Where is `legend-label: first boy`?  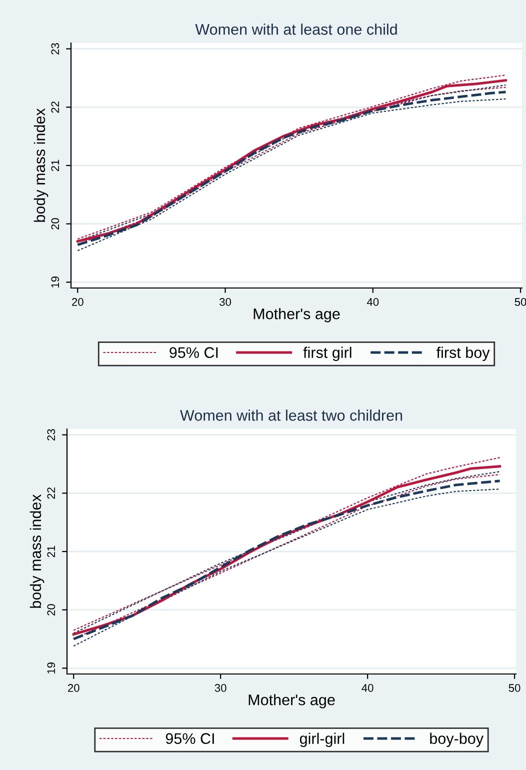
legend-label: first boy is located at coordinates (463, 354).